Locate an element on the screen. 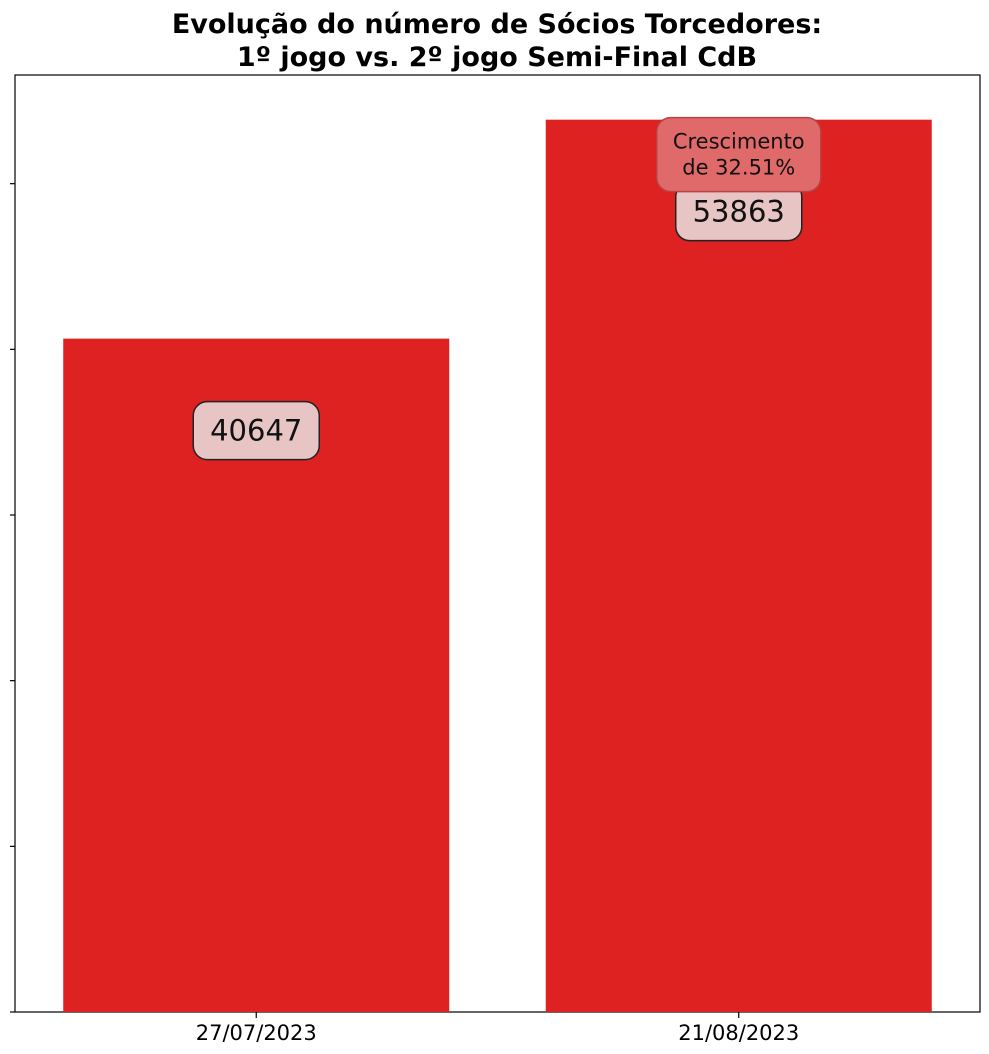 This screenshot has width=989, height=1054. growth-annotation-line-2: de 32.51% is located at coordinates (738, 168).